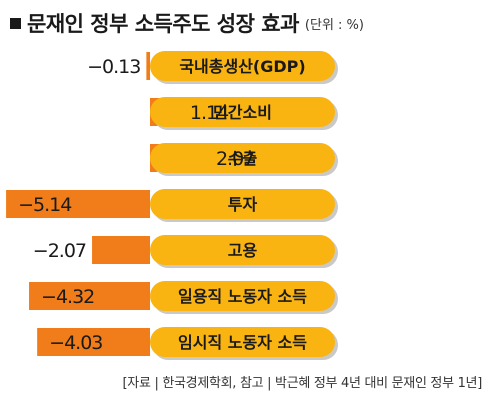  Describe the element at coordinates (113, 67) in the screenshot. I see `value-label-0: −0.13` at that location.